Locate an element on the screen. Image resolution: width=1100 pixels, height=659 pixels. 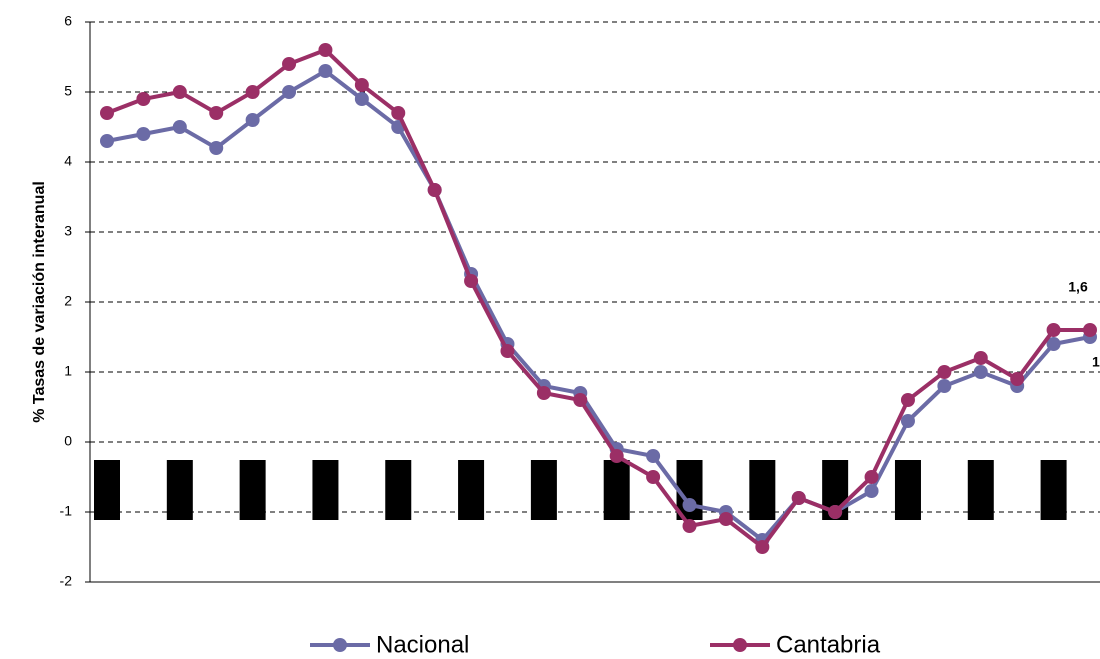
y-tick-label: 3 is located at coordinates (68, 231).